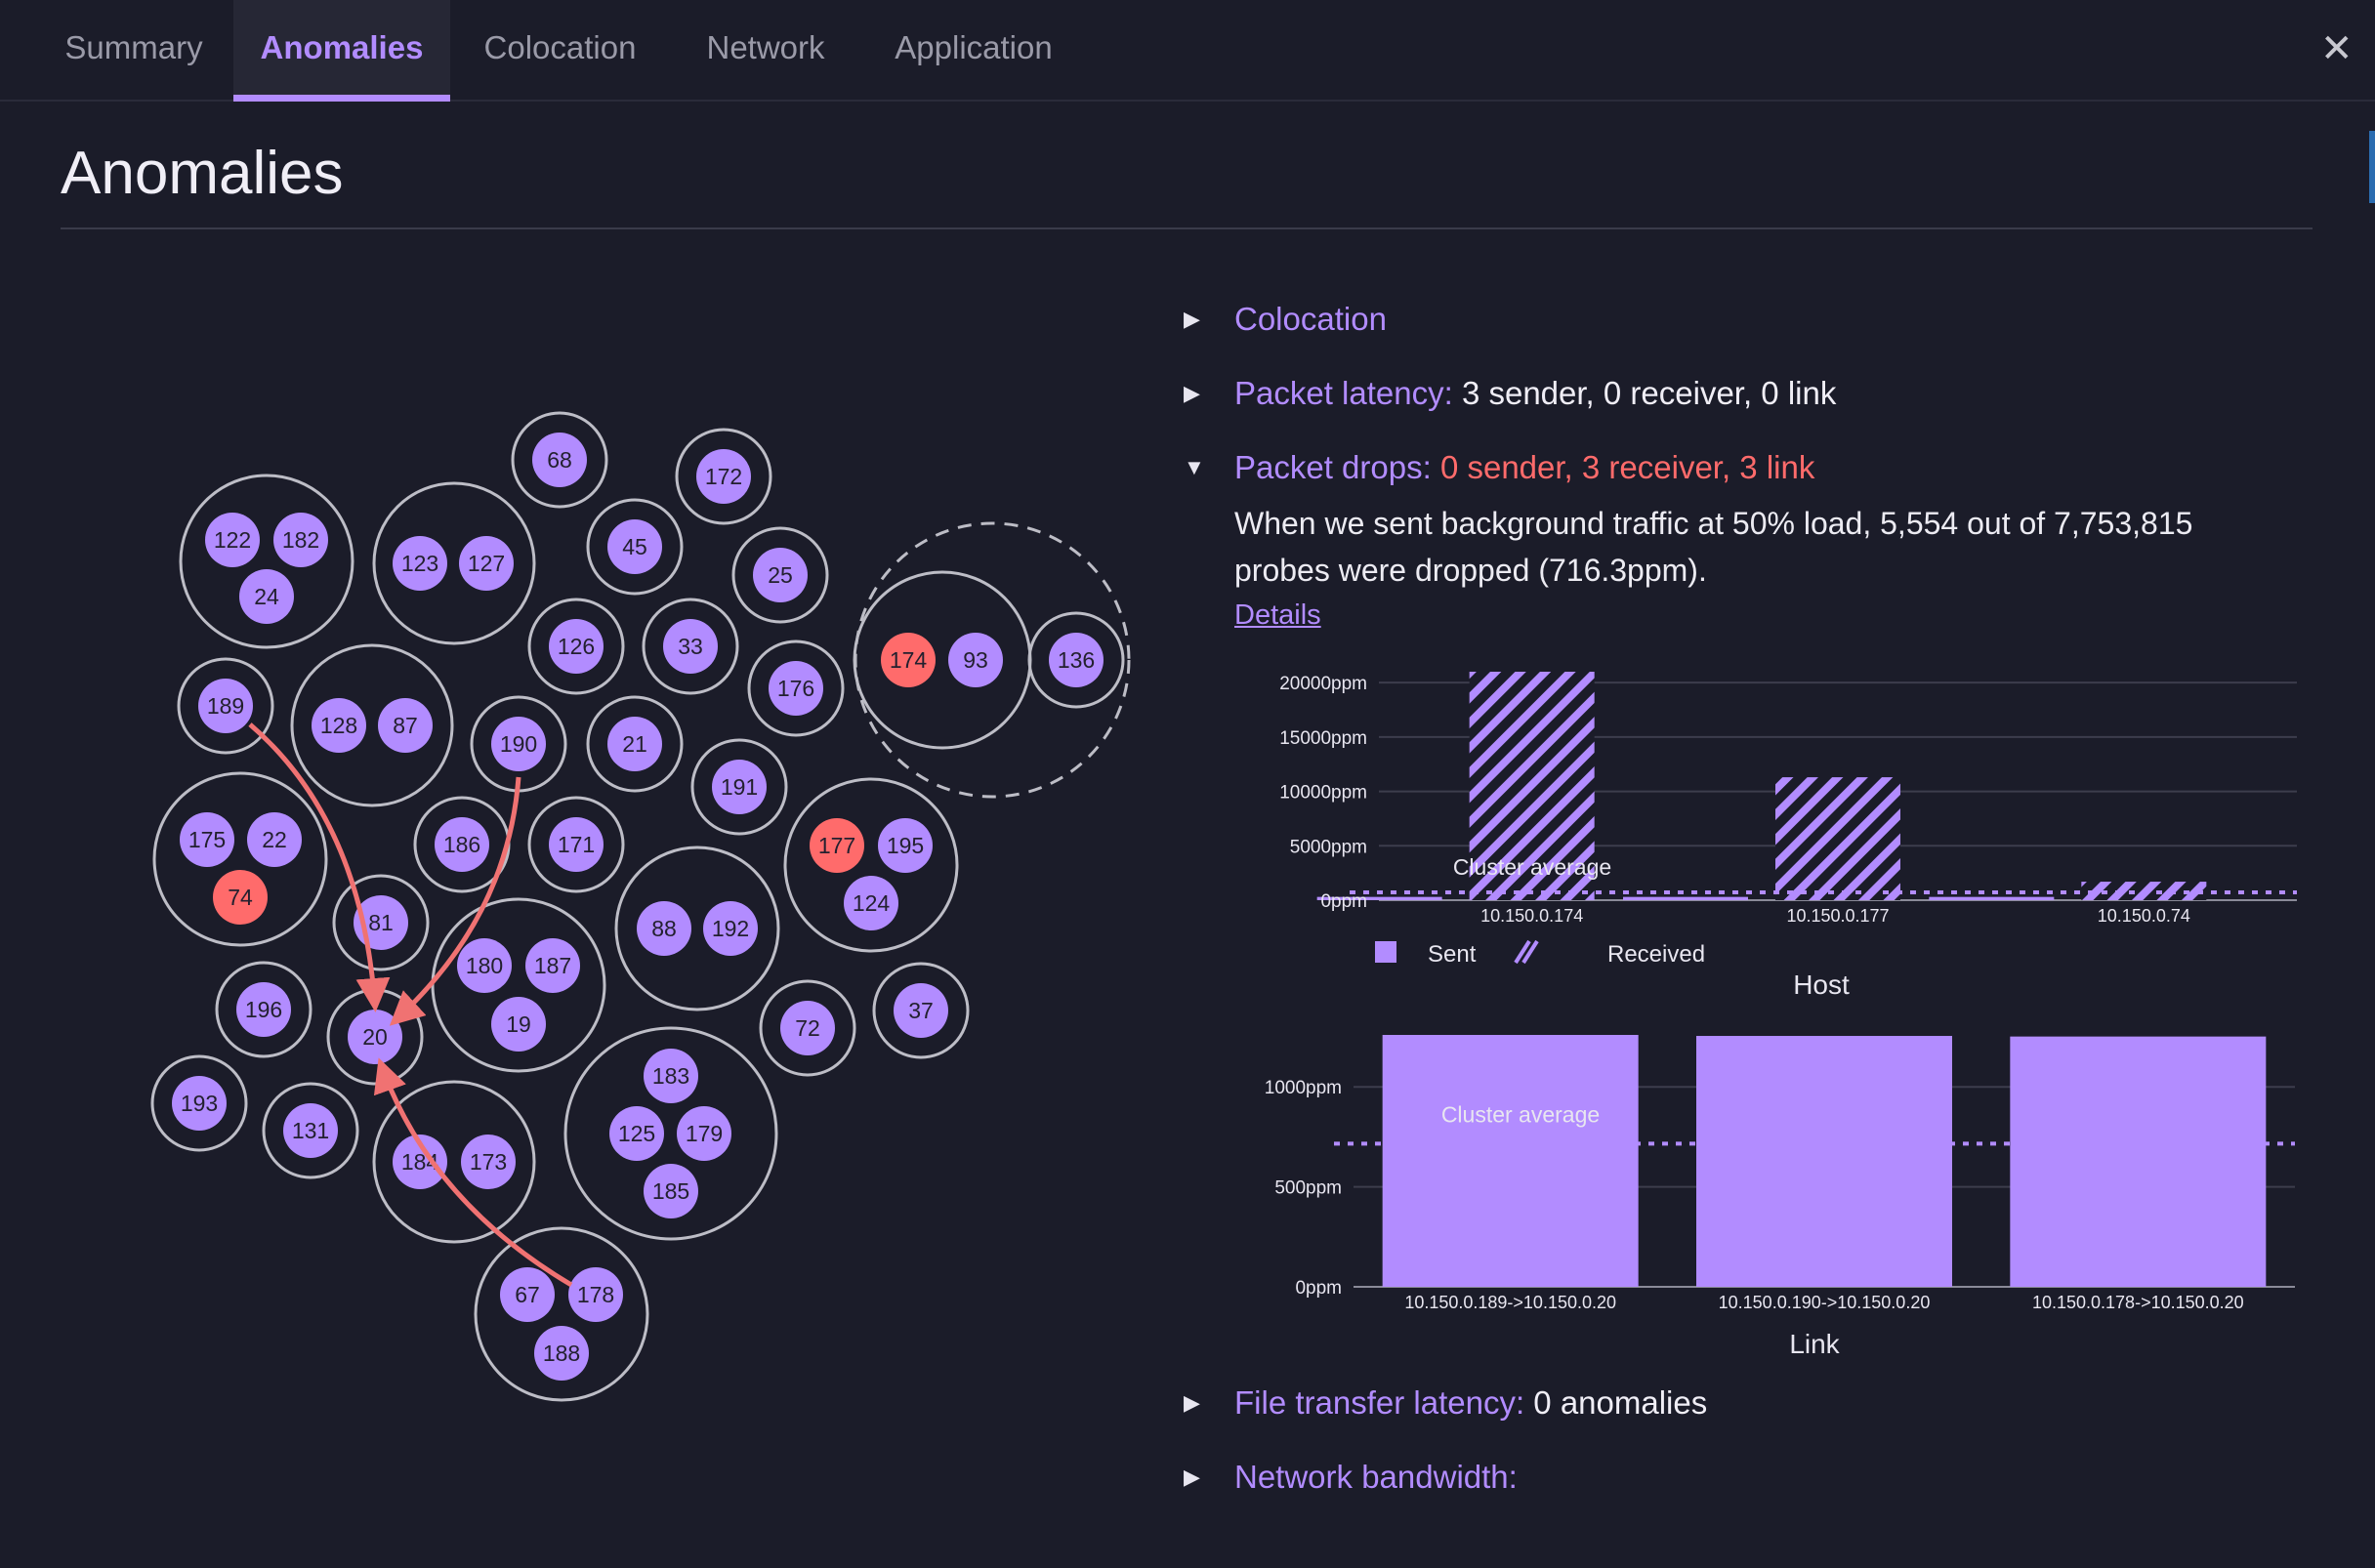  What do you see at coordinates (274, 839) in the screenshot?
I see `host-node-22: 22` at bounding box center [274, 839].